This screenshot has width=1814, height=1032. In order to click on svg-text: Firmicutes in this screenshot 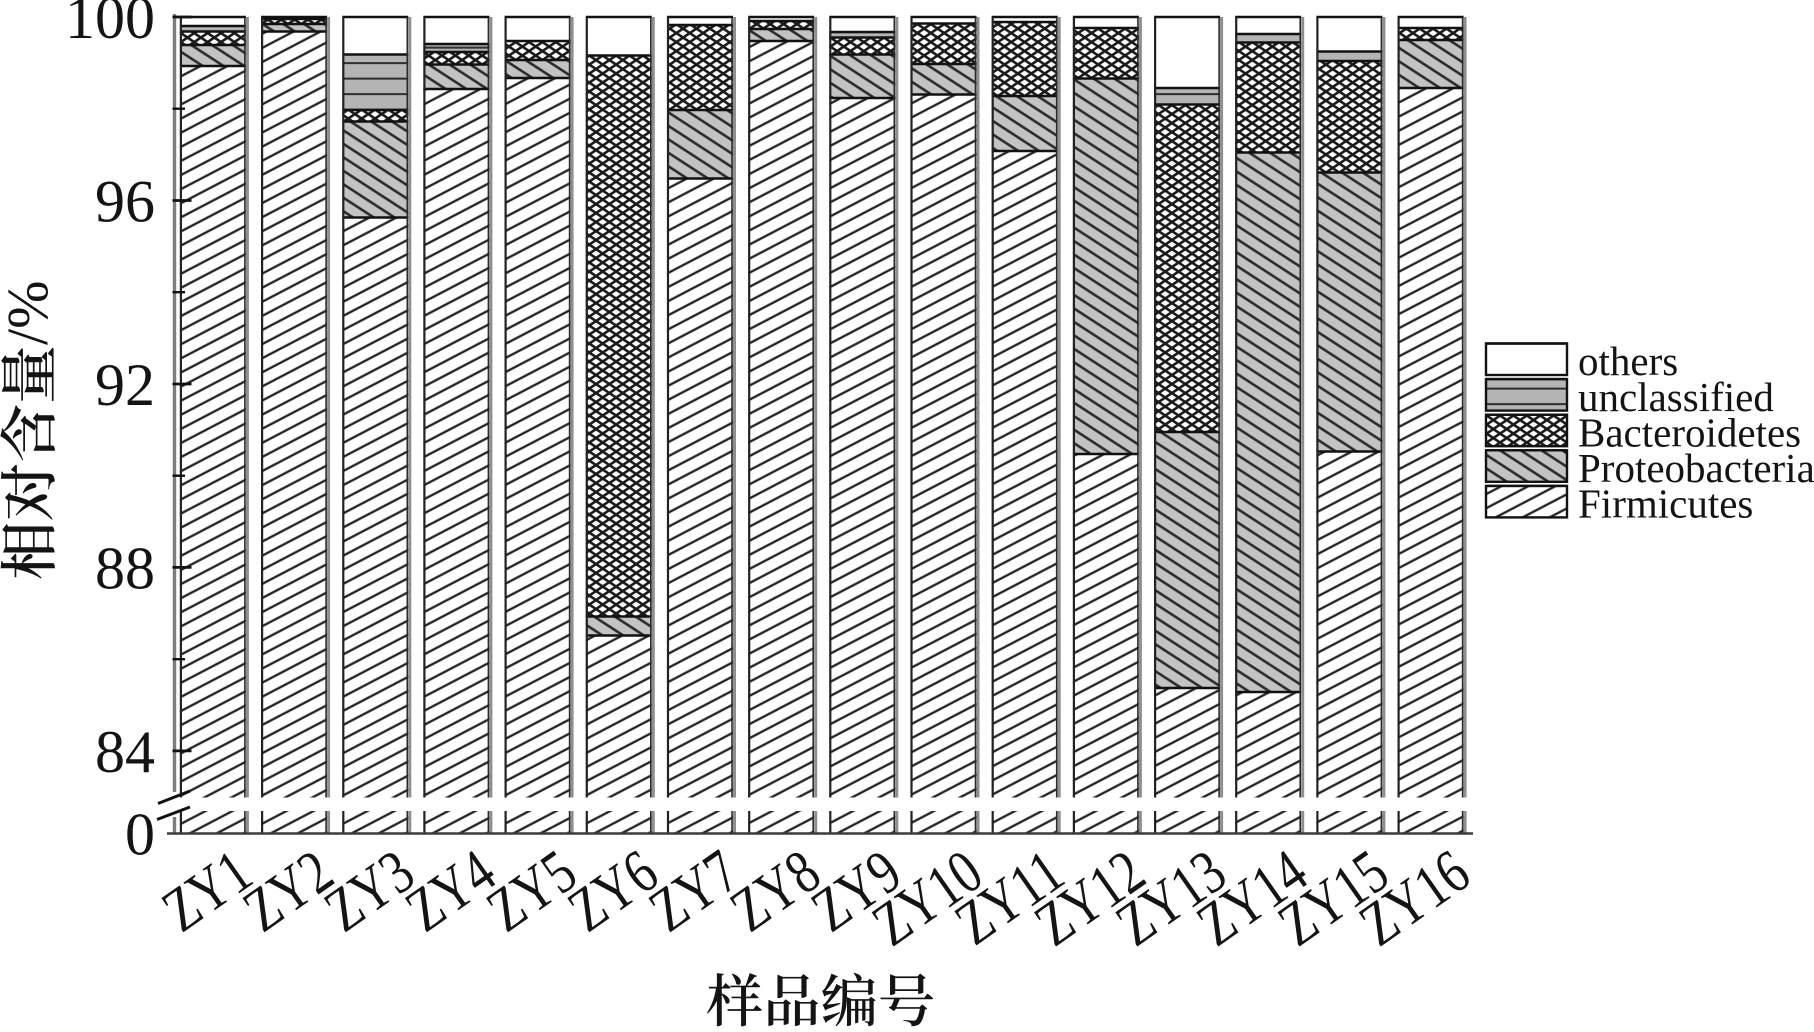, I will do `click(1665, 504)`.